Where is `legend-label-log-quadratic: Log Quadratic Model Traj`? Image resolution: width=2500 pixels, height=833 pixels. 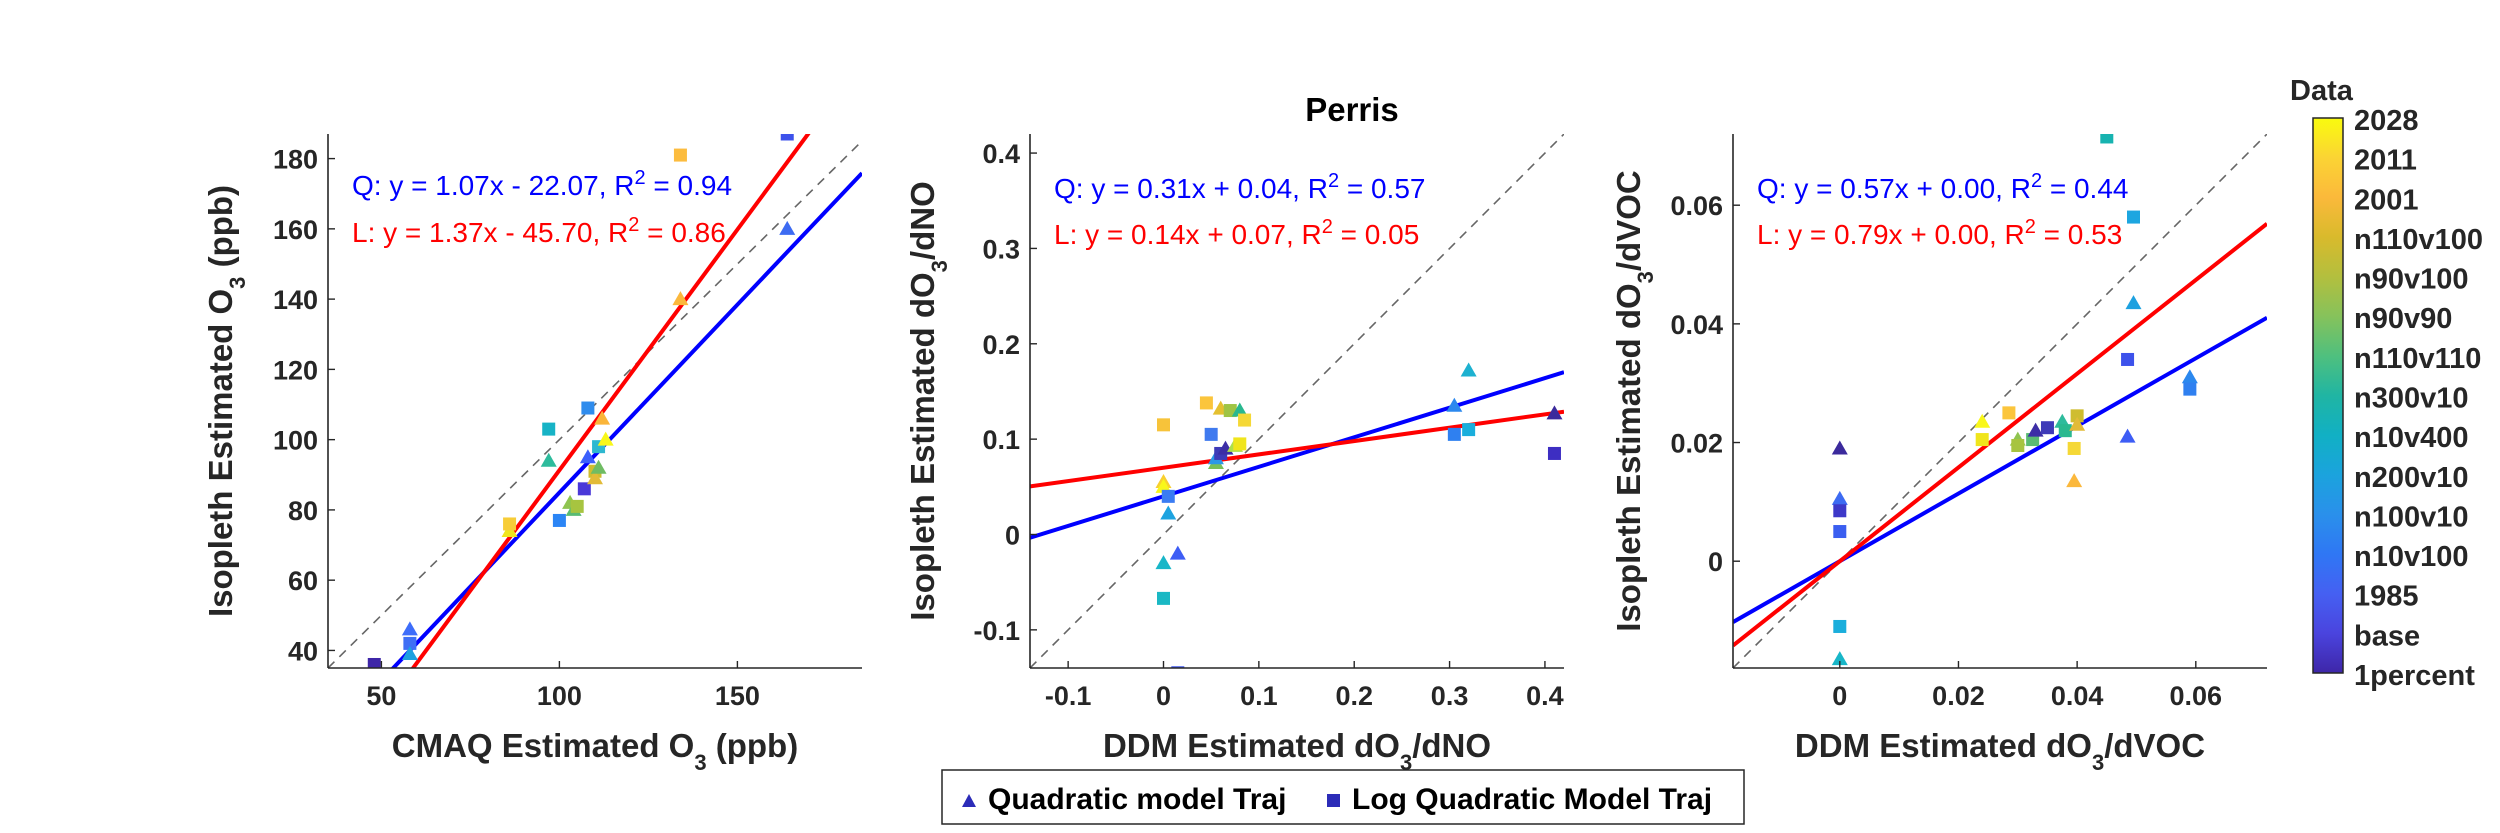
legend-label-log-quadratic: Log Quadratic Model Traj is located at coordinates (1532, 799).